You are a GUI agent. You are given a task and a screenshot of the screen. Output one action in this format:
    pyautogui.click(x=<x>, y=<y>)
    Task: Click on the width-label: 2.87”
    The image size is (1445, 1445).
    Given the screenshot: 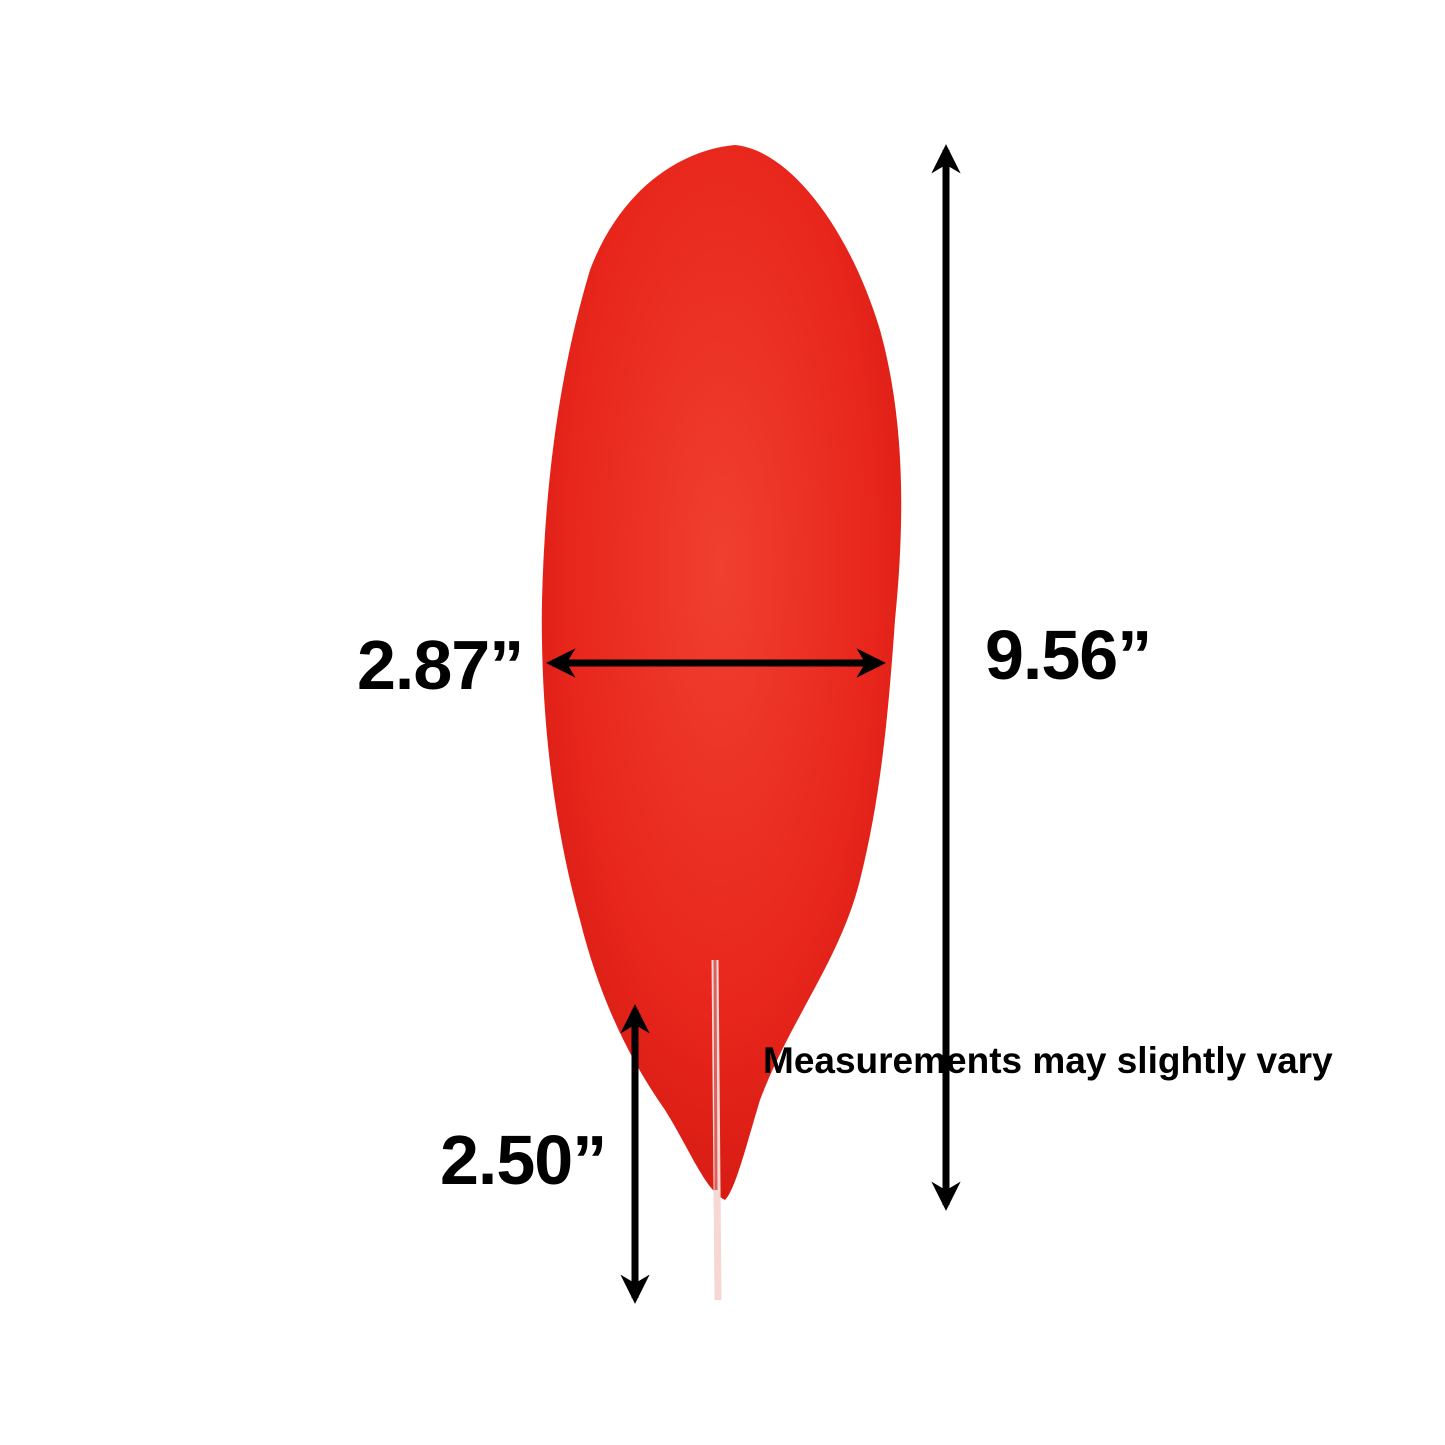 What is the action you would take?
    pyautogui.click(x=440, y=665)
    